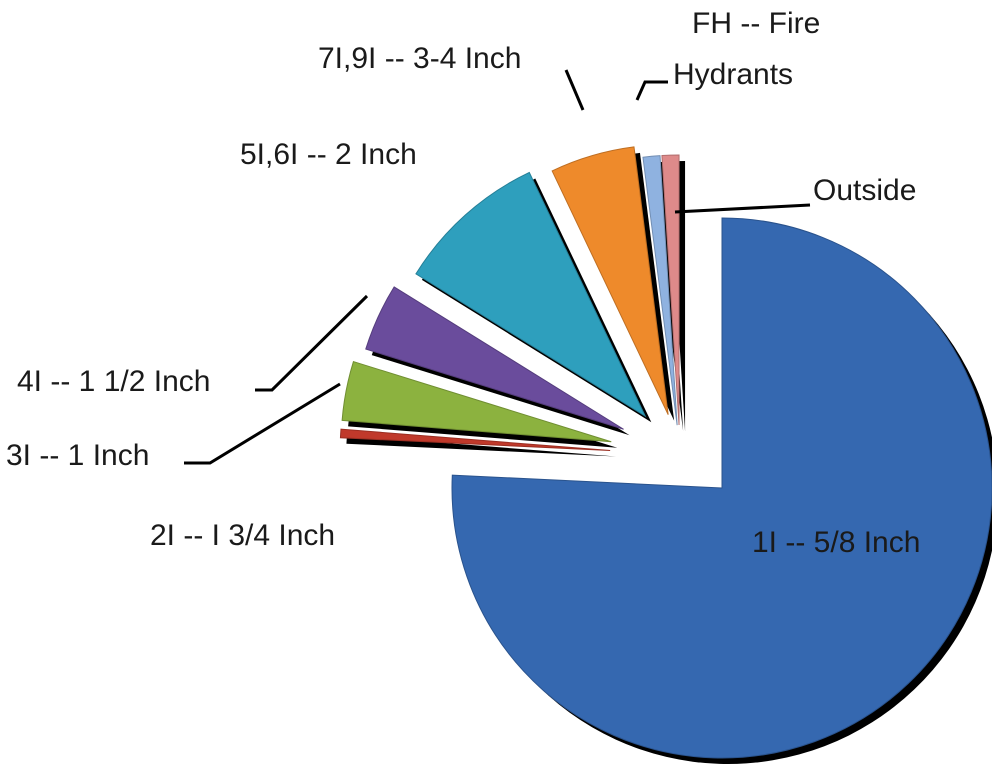 Image resolution: width=992 pixels, height=767 pixels. Describe the element at coordinates (77, 455) in the screenshot. I see `slice-label-3: 3I -- 1 Inch` at that location.